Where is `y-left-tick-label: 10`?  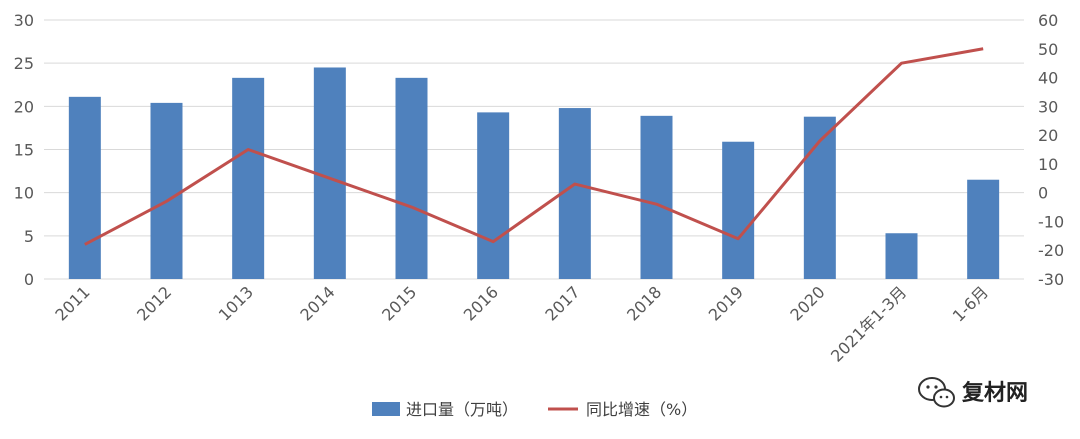 y-left-tick-label: 10 is located at coordinates (24, 193).